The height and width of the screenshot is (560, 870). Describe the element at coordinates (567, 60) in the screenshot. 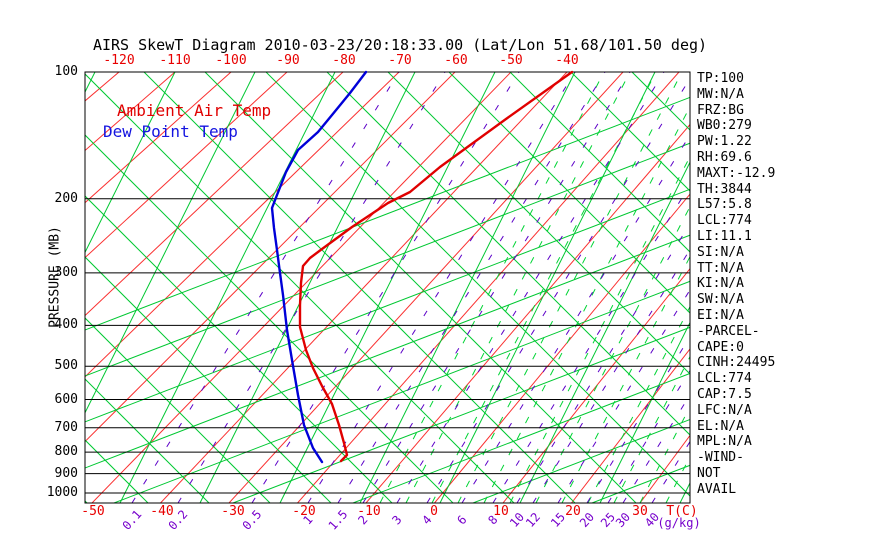

I see `top-axis-temp-label: -40` at that location.